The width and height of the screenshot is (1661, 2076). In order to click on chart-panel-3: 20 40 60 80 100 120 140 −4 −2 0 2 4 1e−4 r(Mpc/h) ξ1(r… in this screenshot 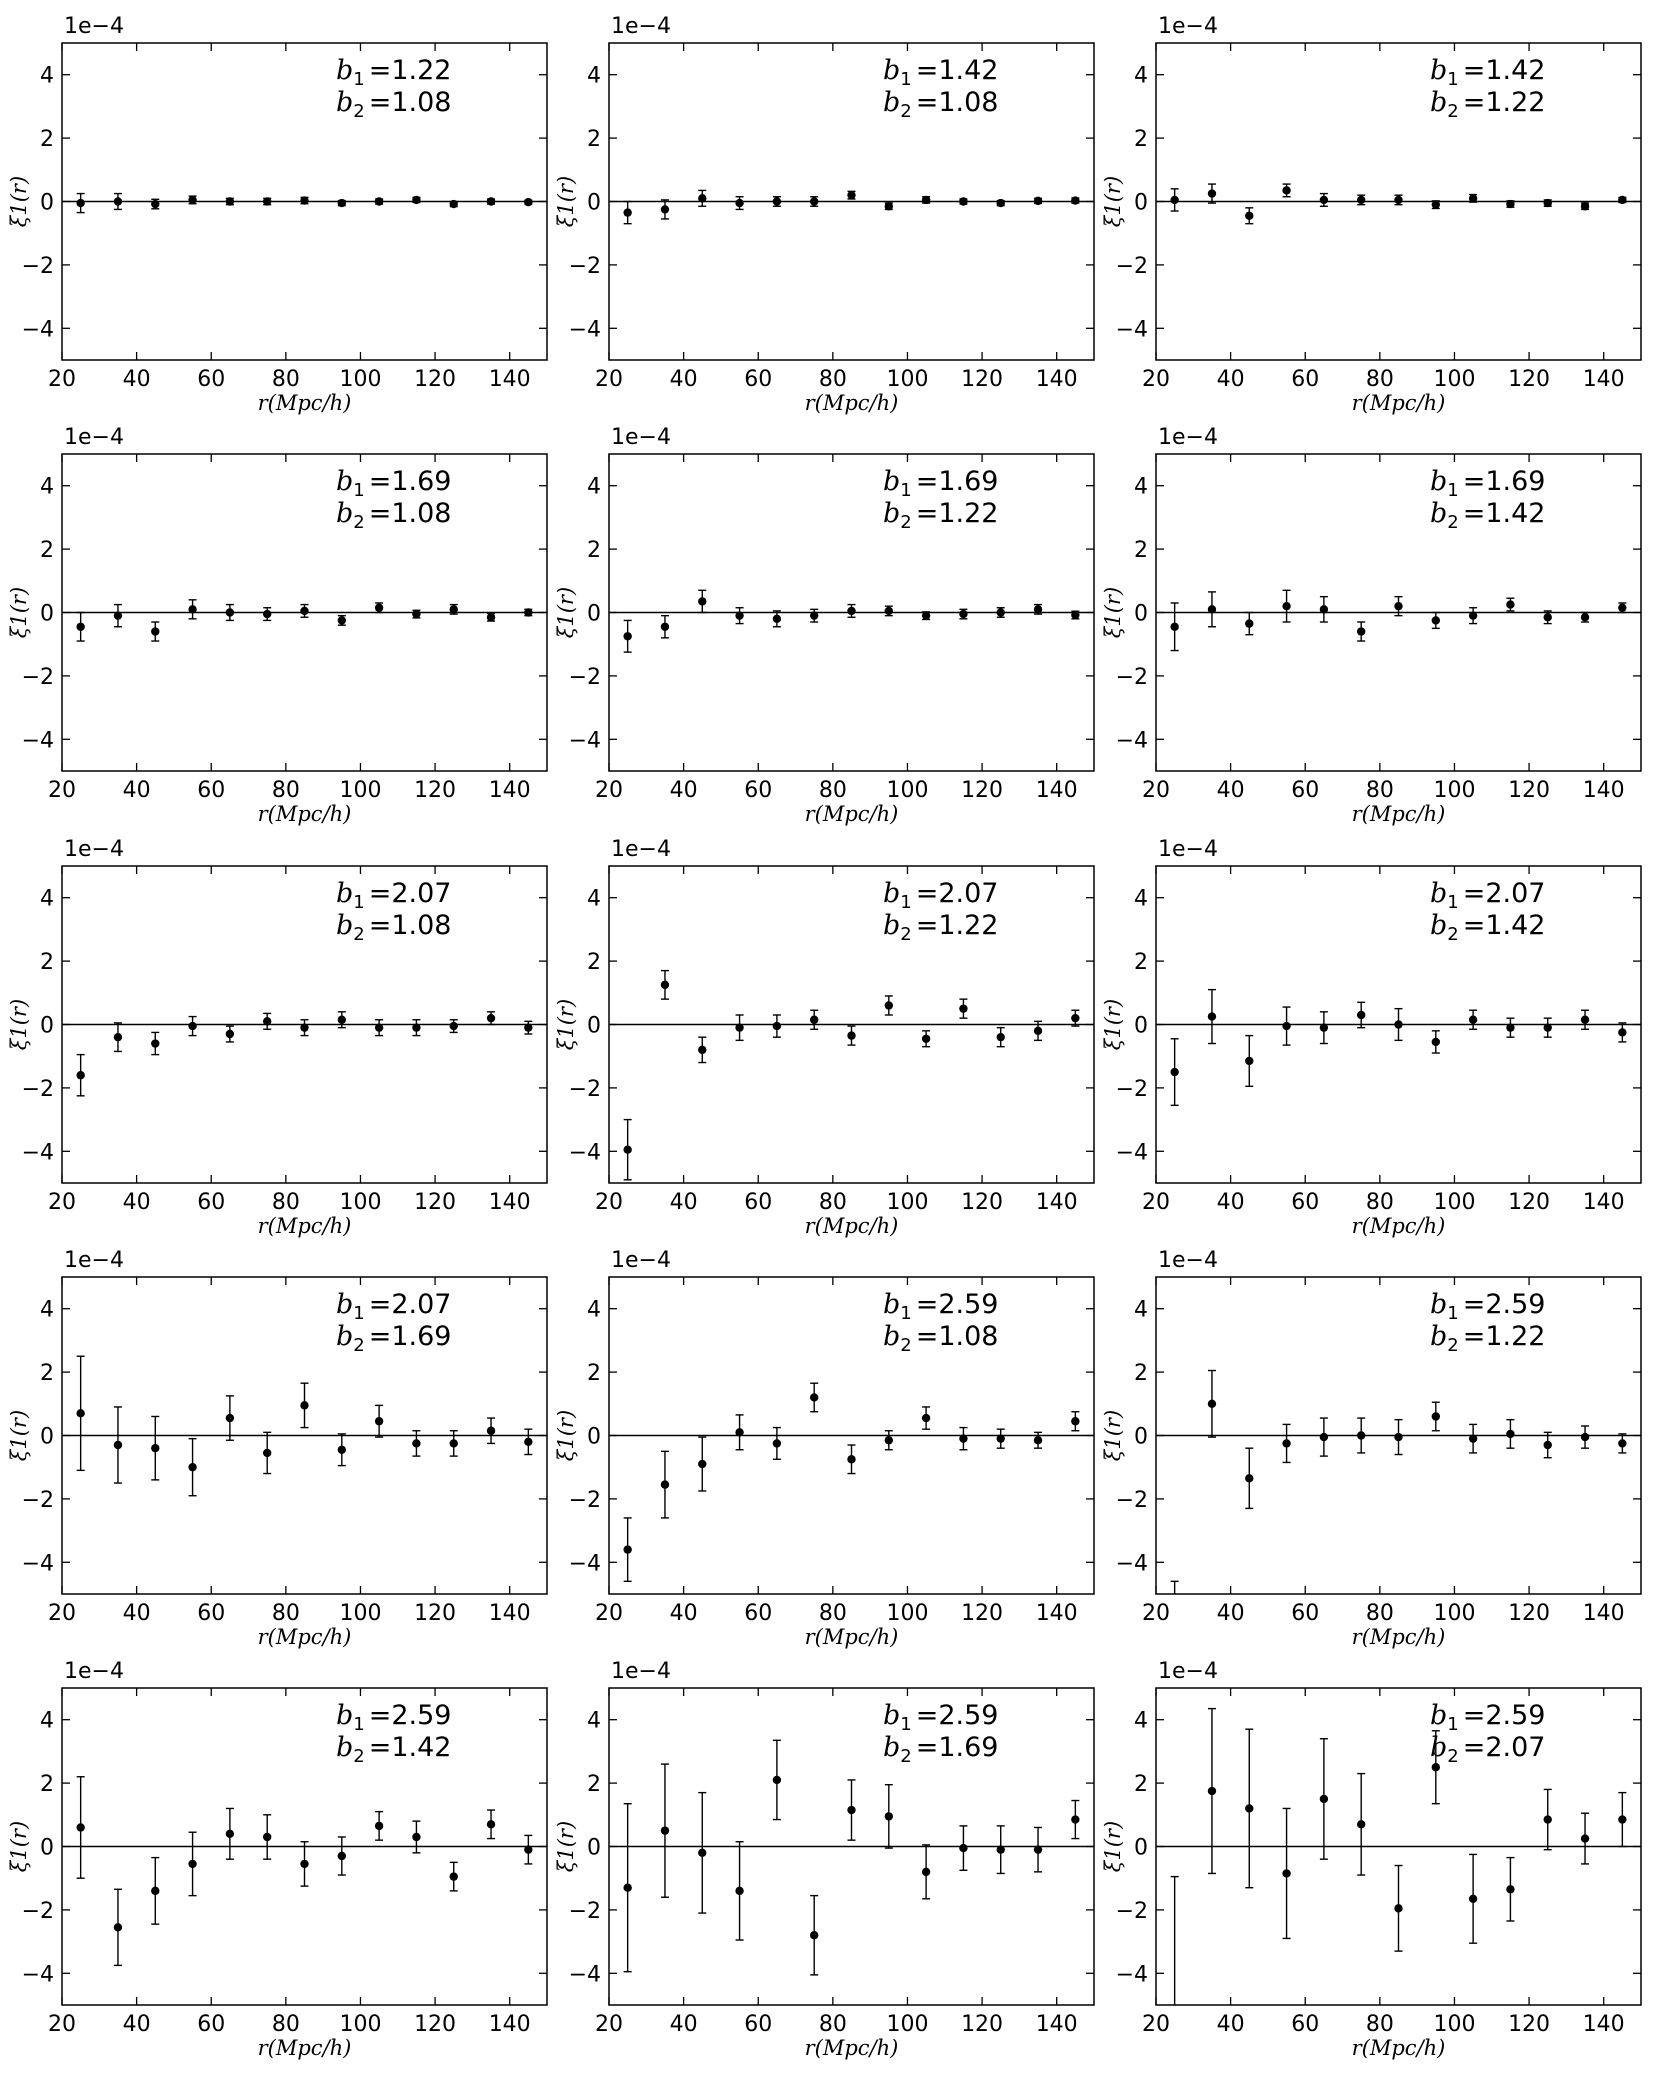, I will do `click(1371, 214)`.